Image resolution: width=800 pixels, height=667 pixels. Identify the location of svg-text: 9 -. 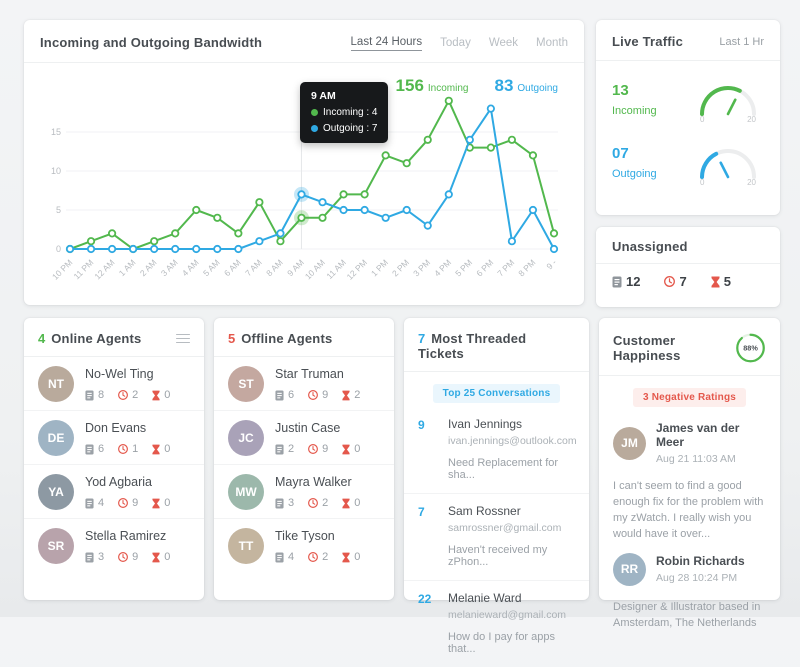
(551, 264).